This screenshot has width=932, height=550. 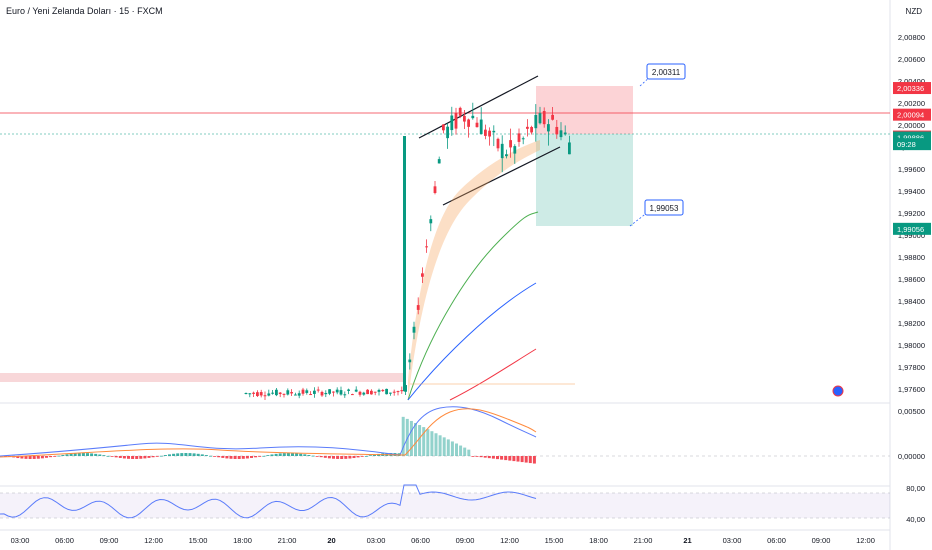 What do you see at coordinates (910, 229) in the screenshot?
I see `price-tag-text: 1,99056` at bounding box center [910, 229].